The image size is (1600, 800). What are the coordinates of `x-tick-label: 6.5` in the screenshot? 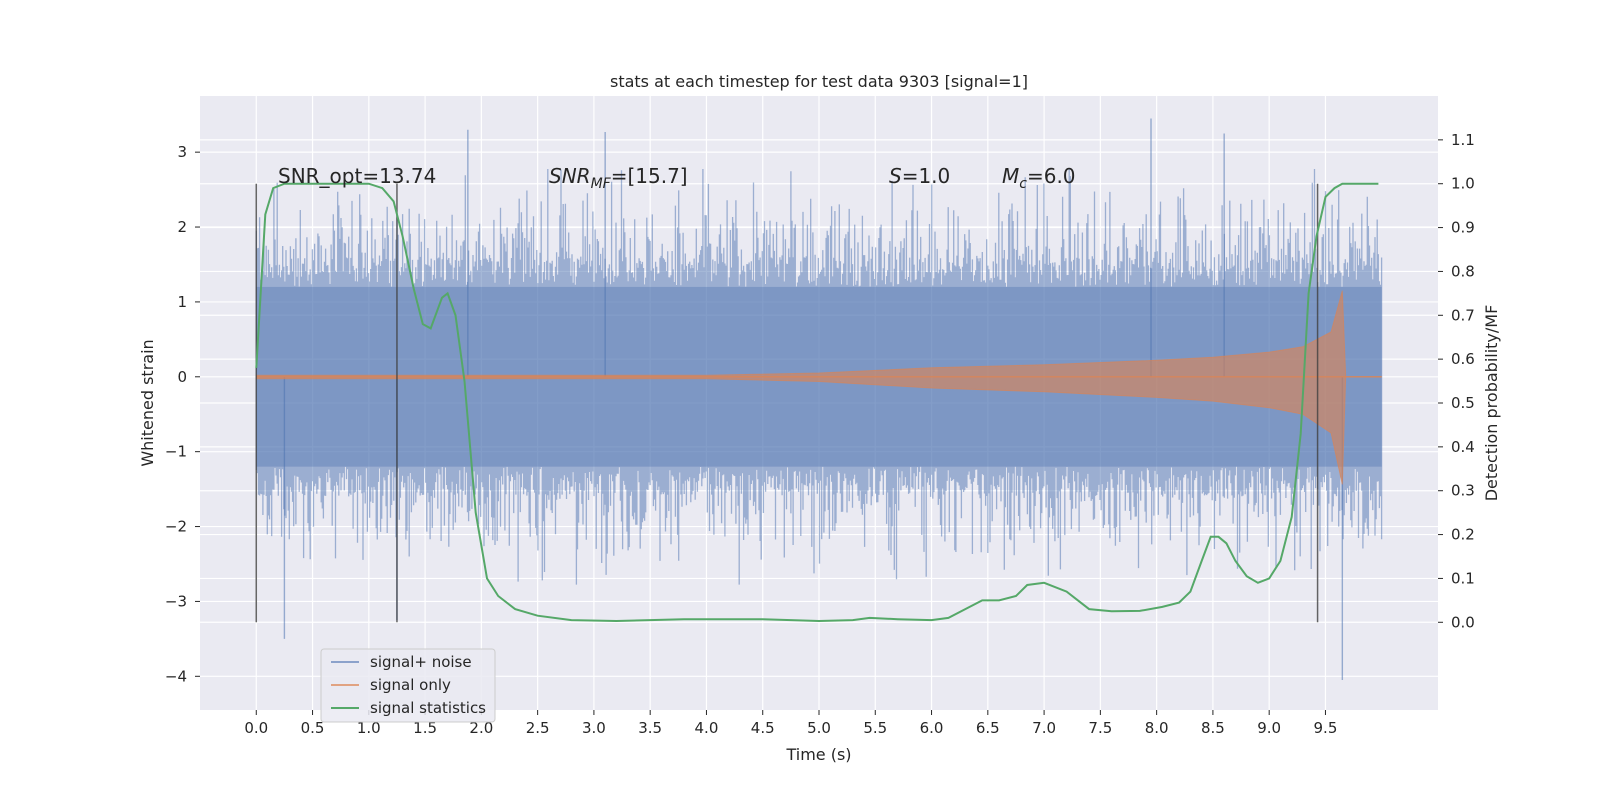 It's located at (988, 728).